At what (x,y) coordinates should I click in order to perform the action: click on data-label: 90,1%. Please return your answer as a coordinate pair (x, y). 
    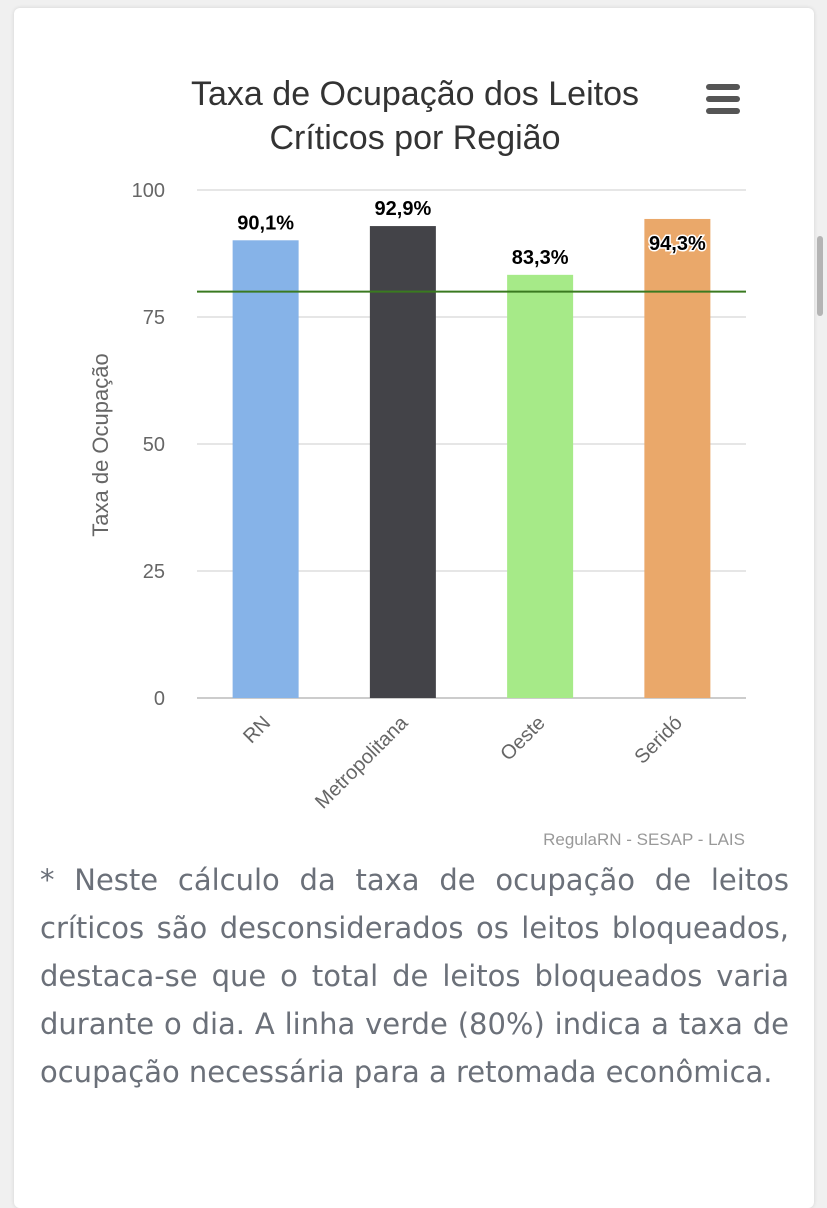
    Looking at the image, I should click on (265, 223).